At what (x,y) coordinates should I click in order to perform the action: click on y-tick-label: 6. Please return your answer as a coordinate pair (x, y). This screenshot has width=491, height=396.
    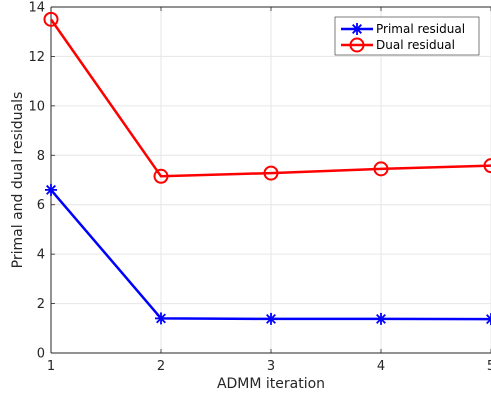
    Looking at the image, I should click on (41, 205).